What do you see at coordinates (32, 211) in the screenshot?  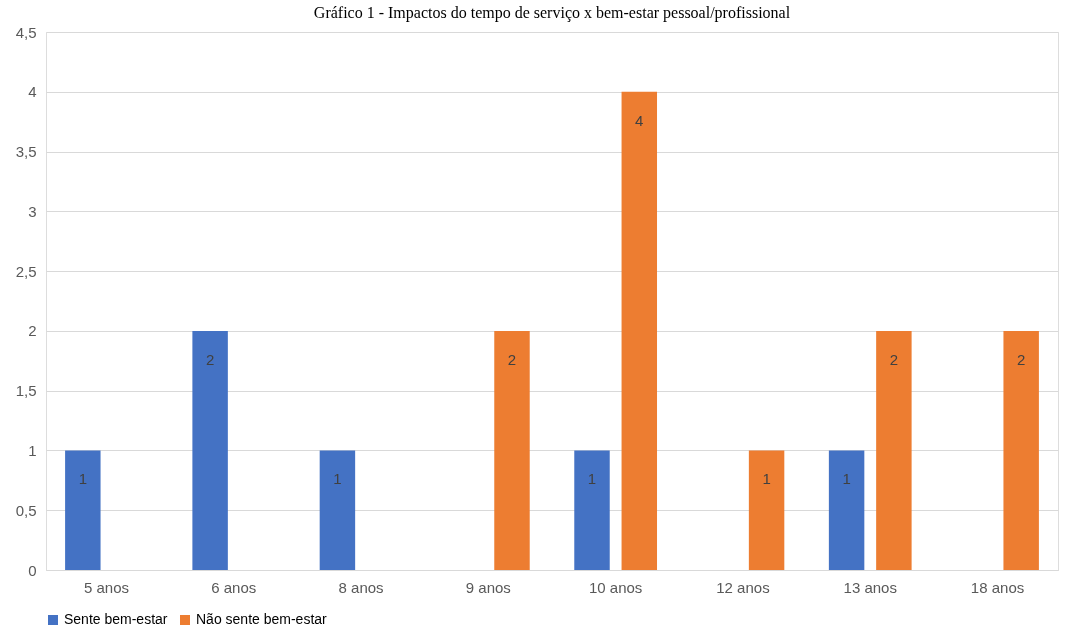 I see `y-tick-label: 3` at bounding box center [32, 211].